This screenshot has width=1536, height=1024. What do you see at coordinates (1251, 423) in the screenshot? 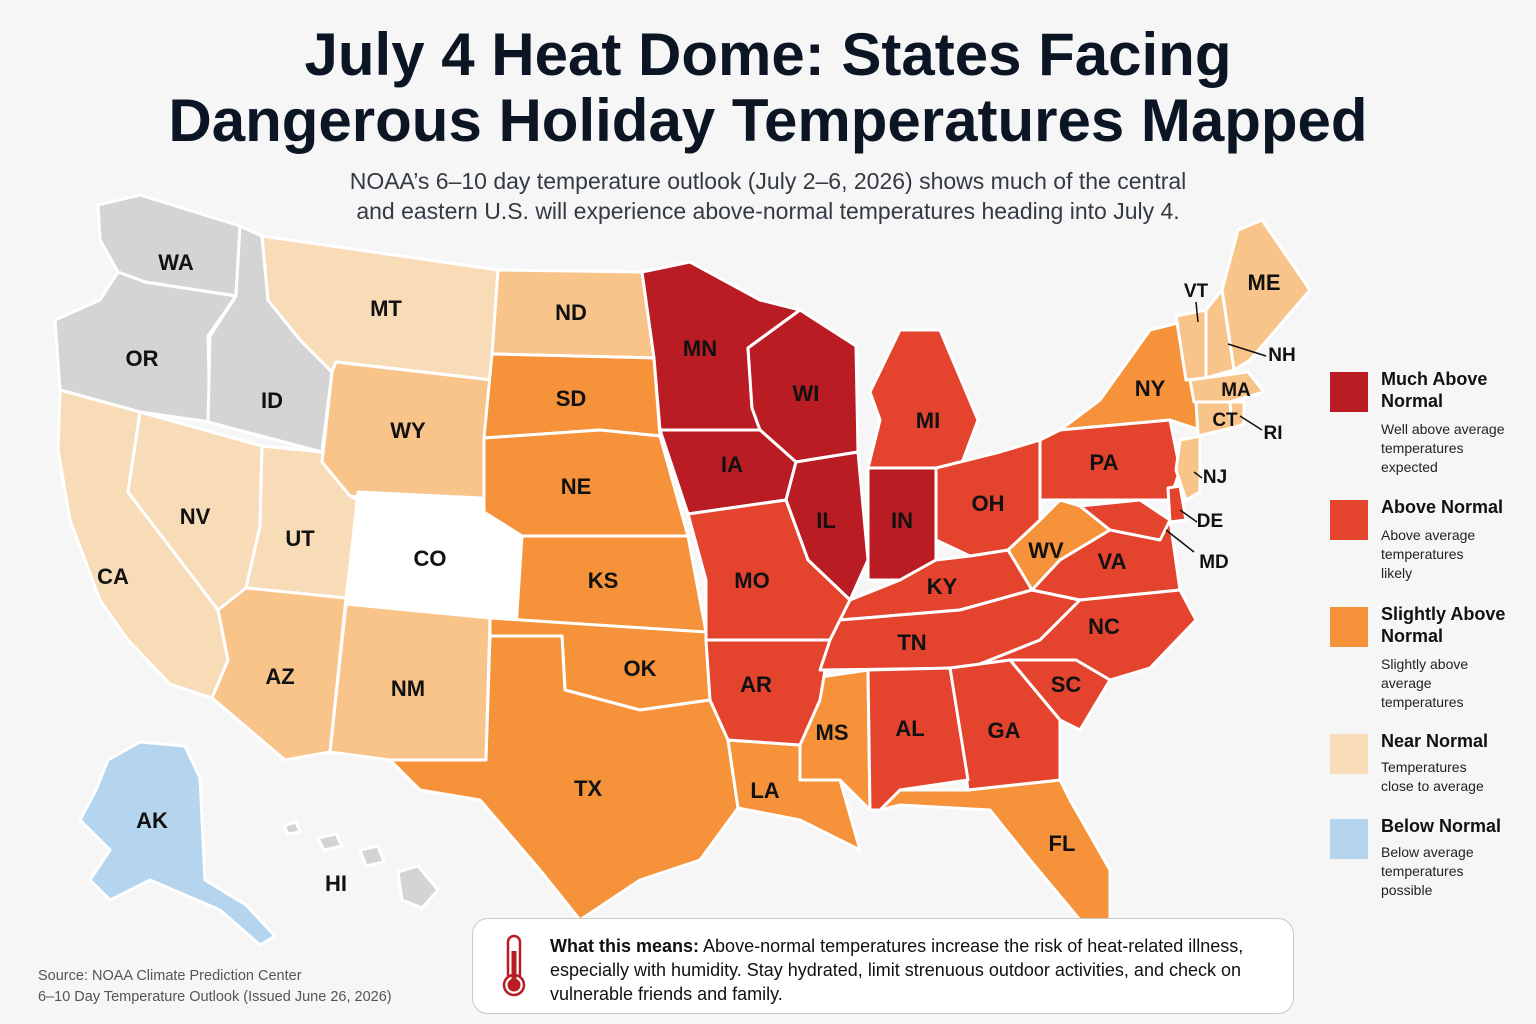
I see `leader-line-ri` at bounding box center [1251, 423].